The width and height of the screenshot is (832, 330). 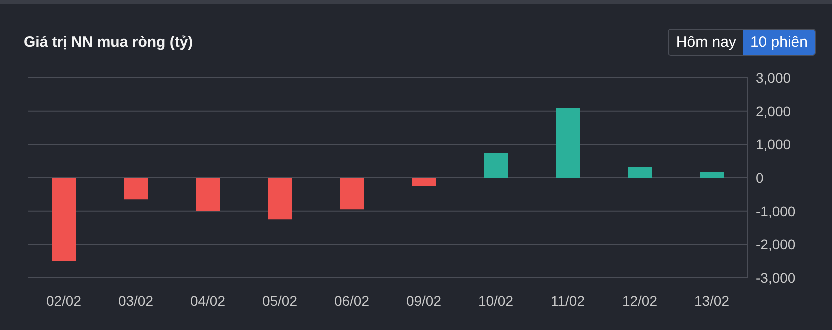 I want to click on x-tick-label: 12/02, so click(x=640, y=300).